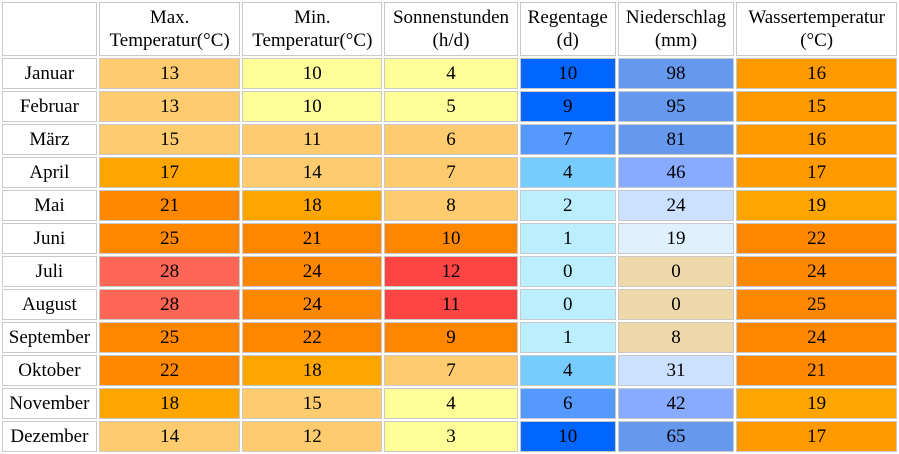 The image size is (899, 454). Describe the element at coordinates (567, 337) in the screenshot. I see `table-cell: 1` at that location.